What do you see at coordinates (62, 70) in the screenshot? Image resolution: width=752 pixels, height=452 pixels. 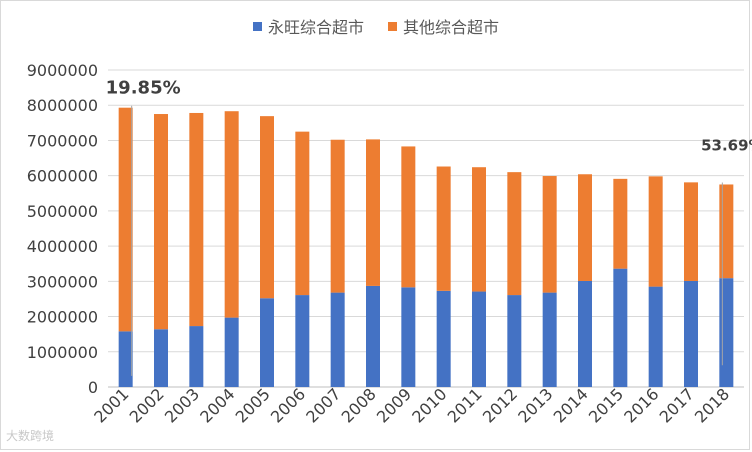 I see `y-tick-label: 9000000` at bounding box center [62, 70].